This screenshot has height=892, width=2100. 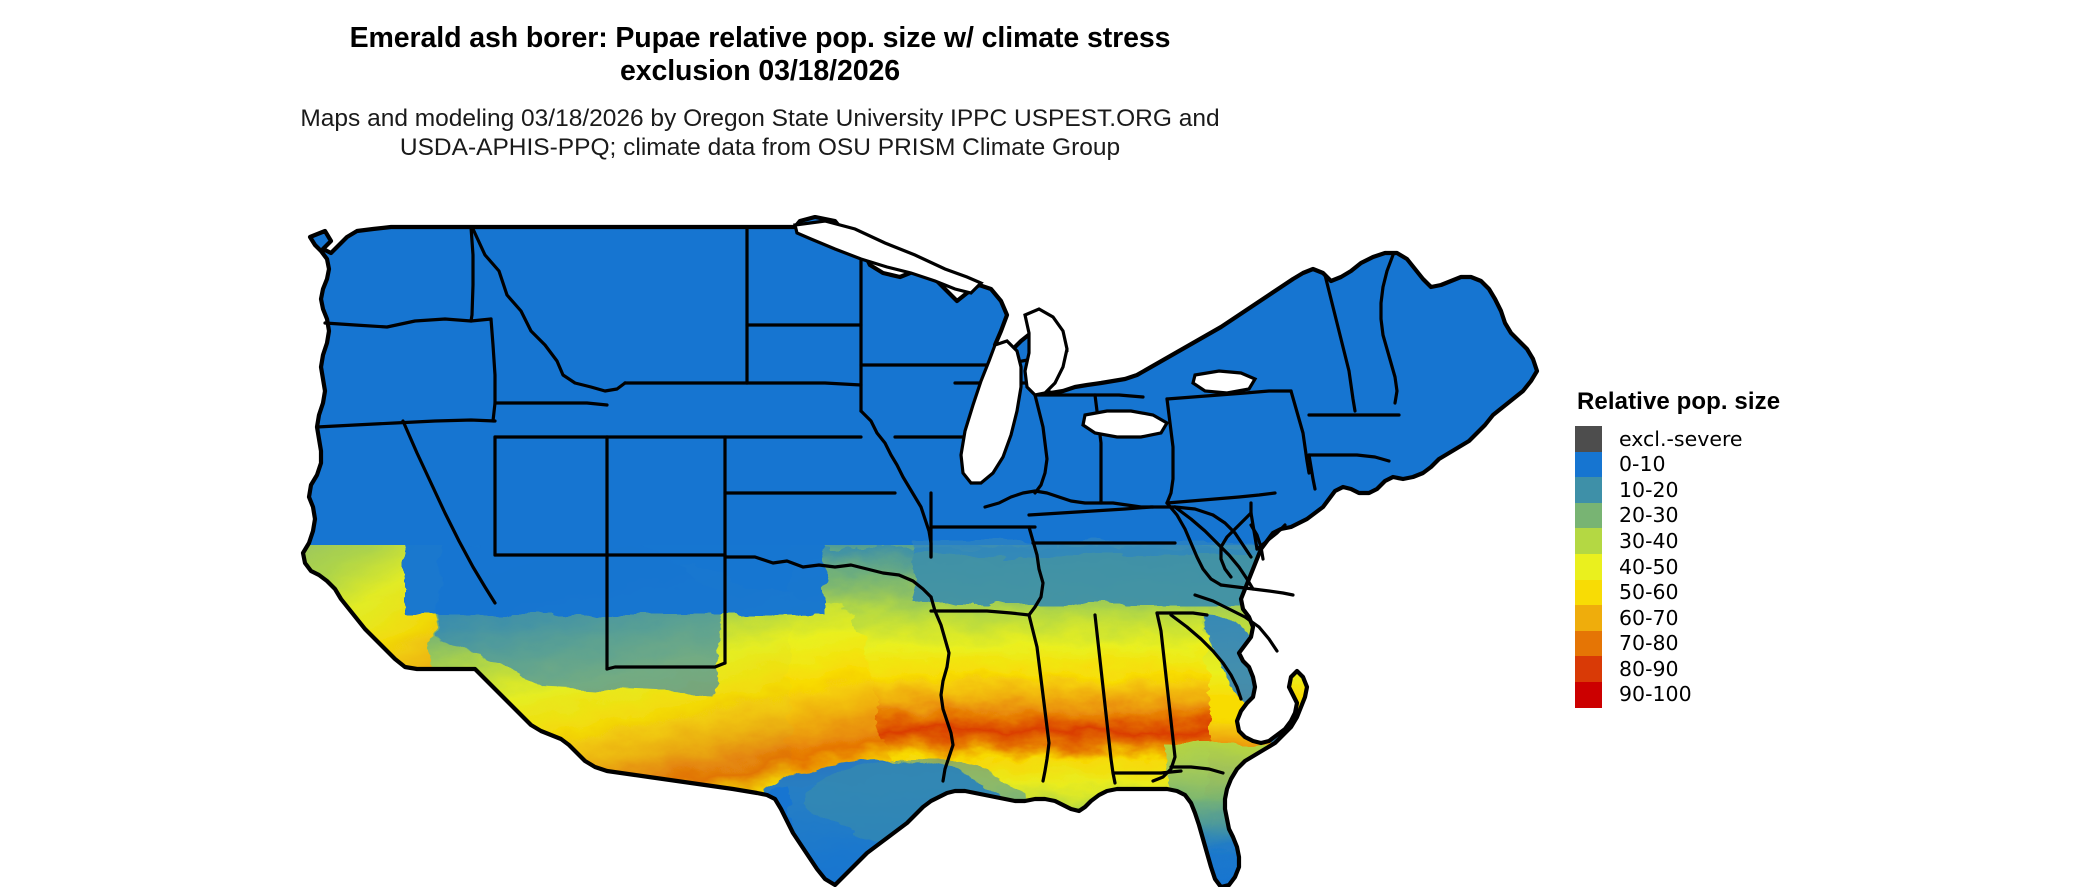 What do you see at coordinates (1649, 515) in the screenshot?
I see `legend-label: 20-30` at bounding box center [1649, 515].